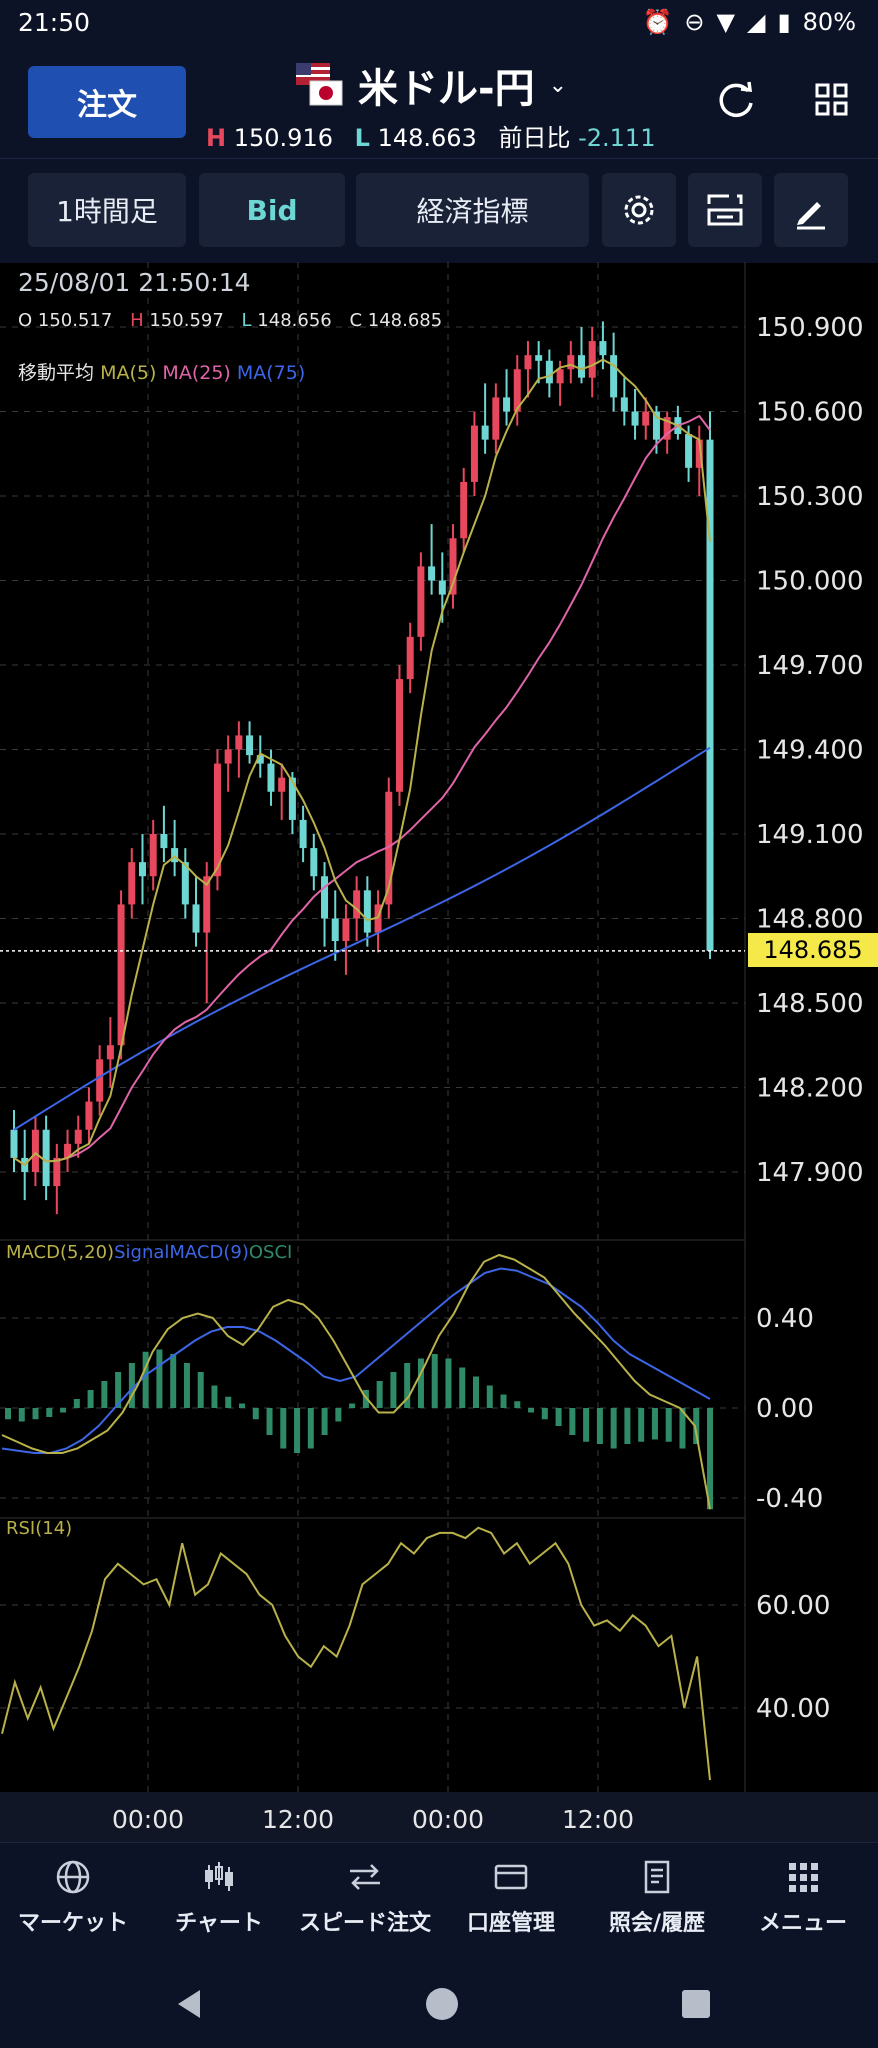 Image resolution: width=878 pixels, height=2048 pixels. Describe the element at coordinates (811, 210) in the screenshot. I see `draw-pencil-icon` at that location.